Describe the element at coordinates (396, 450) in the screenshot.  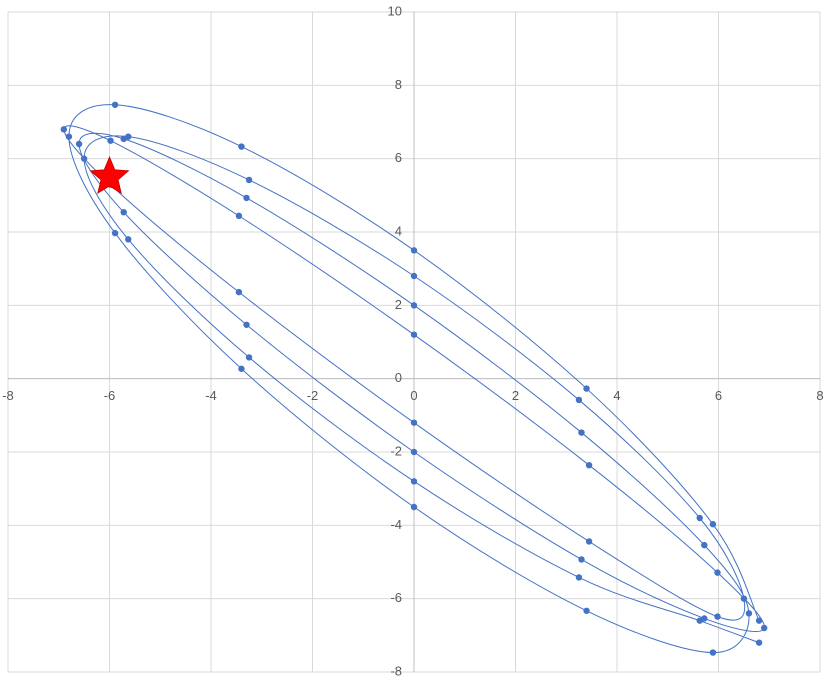
I see `y-tick-label: -2` at that location.